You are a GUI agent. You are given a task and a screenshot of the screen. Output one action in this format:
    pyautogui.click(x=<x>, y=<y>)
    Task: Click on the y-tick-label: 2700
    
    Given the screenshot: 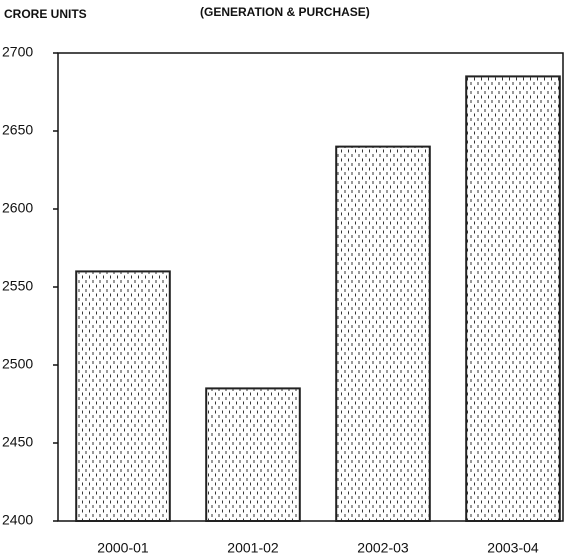 What is the action you would take?
    pyautogui.click(x=17, y=52)
    